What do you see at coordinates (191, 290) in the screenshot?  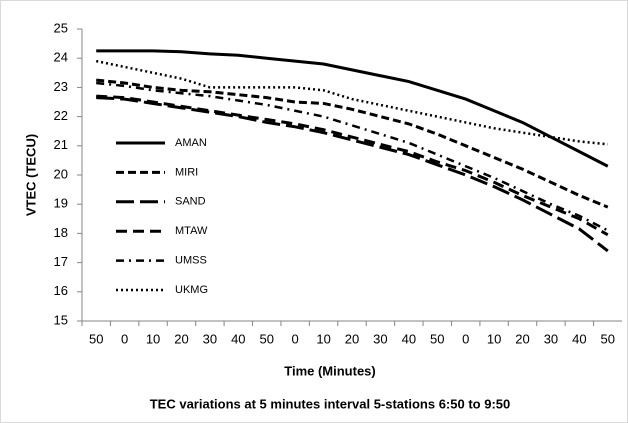 I see `legend-label: UKMG` at bounding box center [191, 290].